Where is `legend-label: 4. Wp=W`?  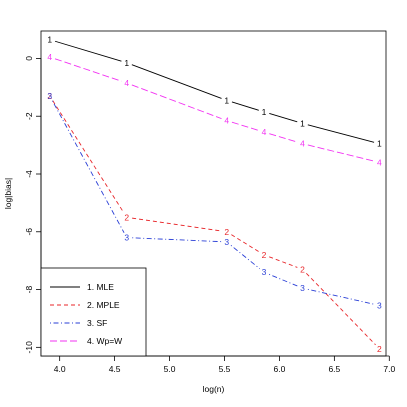 legend-label: 4. Wp=W is located at coordinates (104, 341).